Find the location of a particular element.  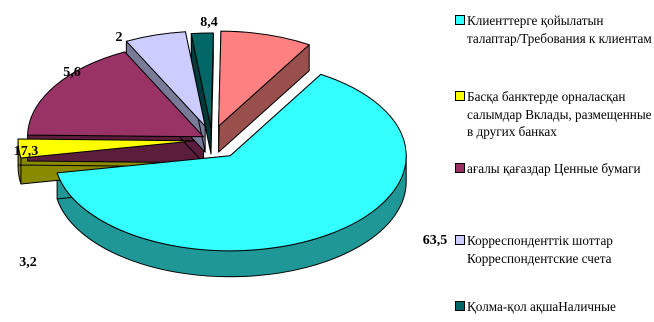

pie-slice-securities is located at coordinates (116, 94).